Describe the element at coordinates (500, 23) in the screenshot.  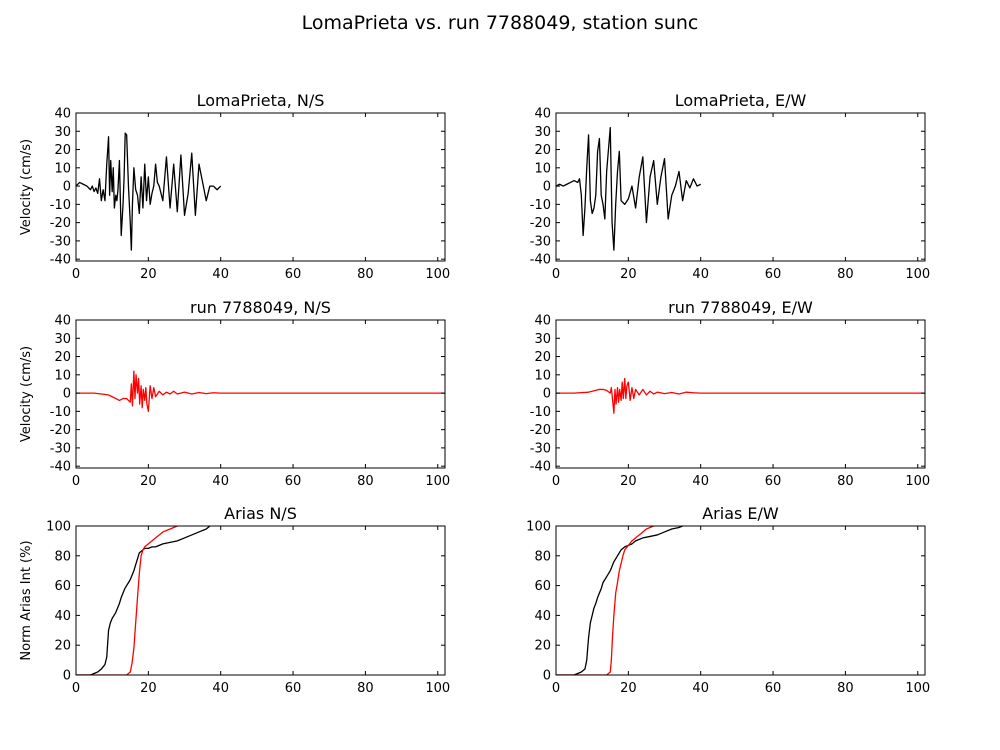
I see `figure-title: LomaPrieta vs. run 7788049, station sunc` at that location.